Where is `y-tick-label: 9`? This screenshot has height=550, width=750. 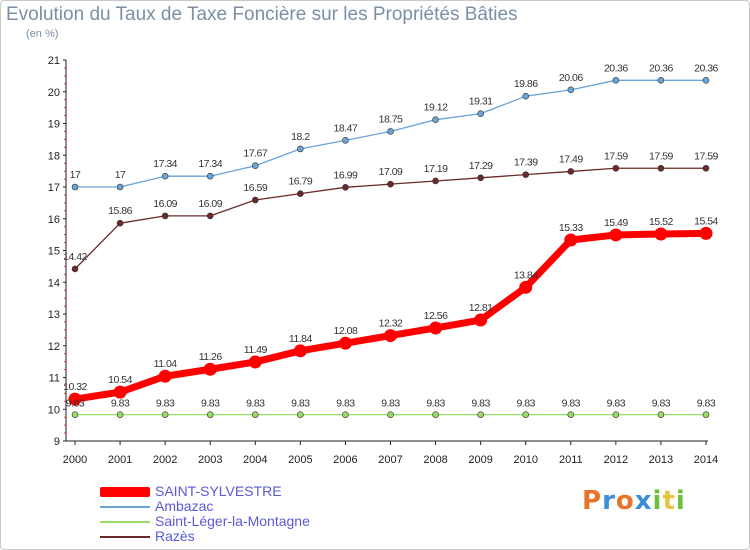 y-tick-label: 9 is located at coordinates (57, 442).